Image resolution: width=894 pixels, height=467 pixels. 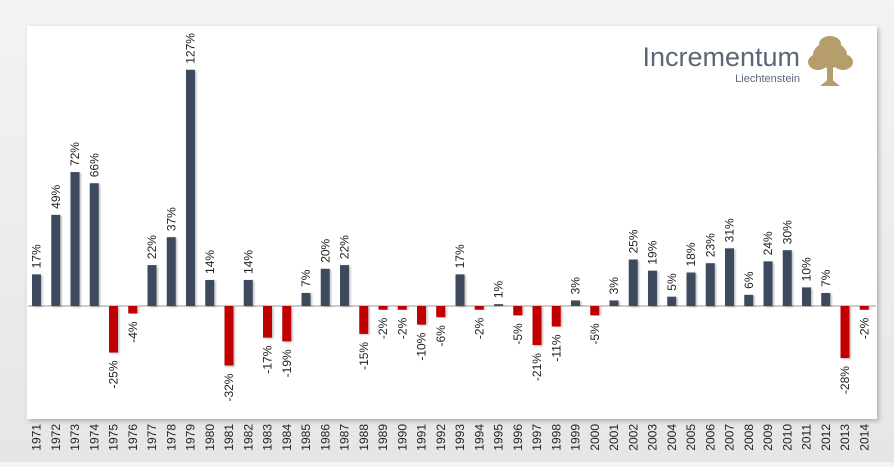 I want to click on bar-2001, so click(x=614, y=303).